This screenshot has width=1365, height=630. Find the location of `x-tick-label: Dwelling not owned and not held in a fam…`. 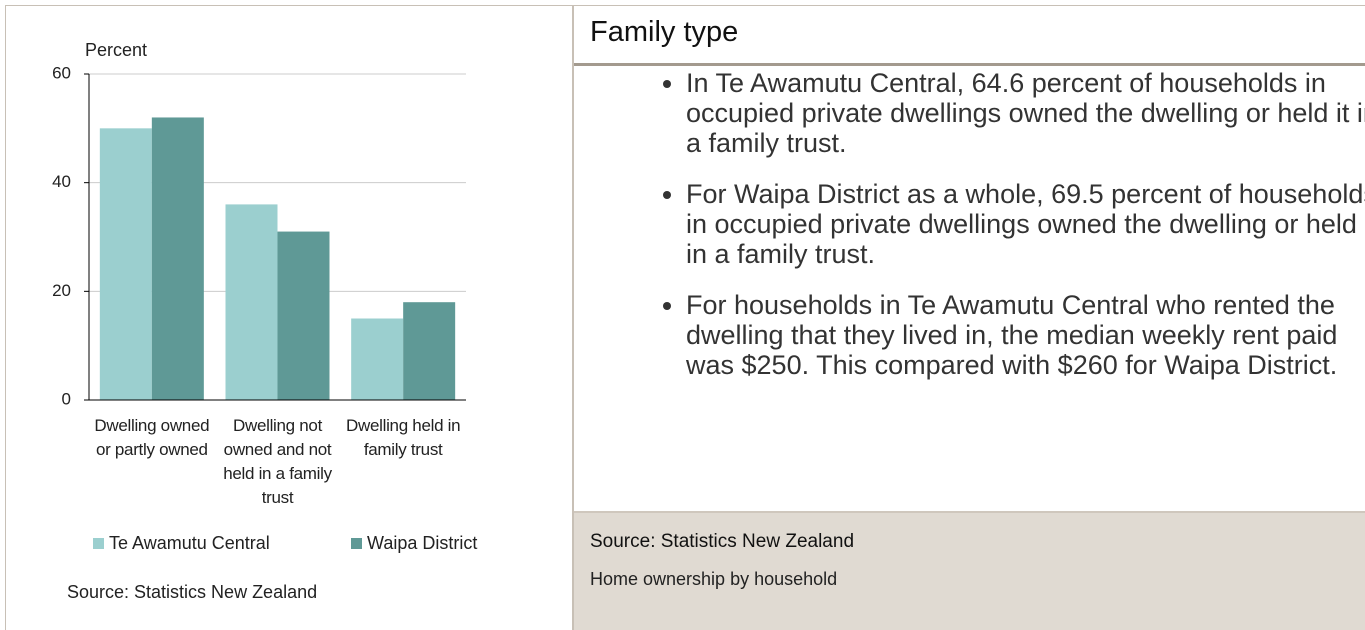

x-tick-label: Dwelling not owned and not held in a fam… is located at coordinates (277, 461).